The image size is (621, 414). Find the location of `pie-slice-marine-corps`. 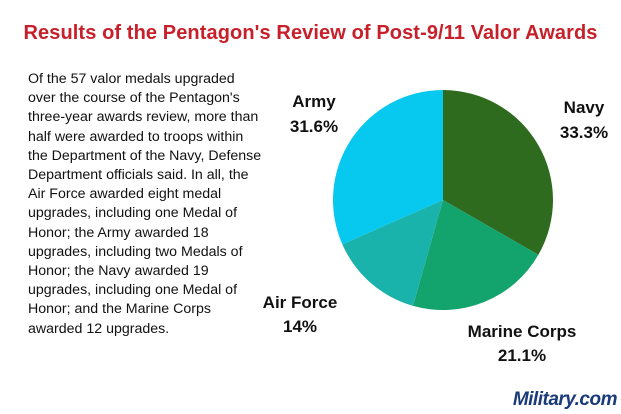

pie-slice-marine-corps is located at coordinates (475, 255).